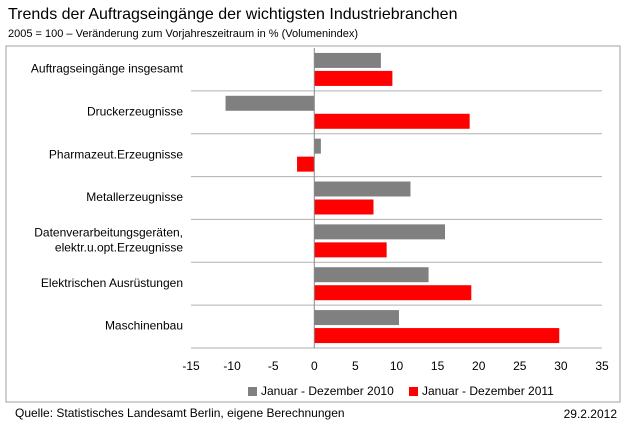 The image size is (626, 428). I want to click on category-label: Maschinenbau, so click(144, 326).